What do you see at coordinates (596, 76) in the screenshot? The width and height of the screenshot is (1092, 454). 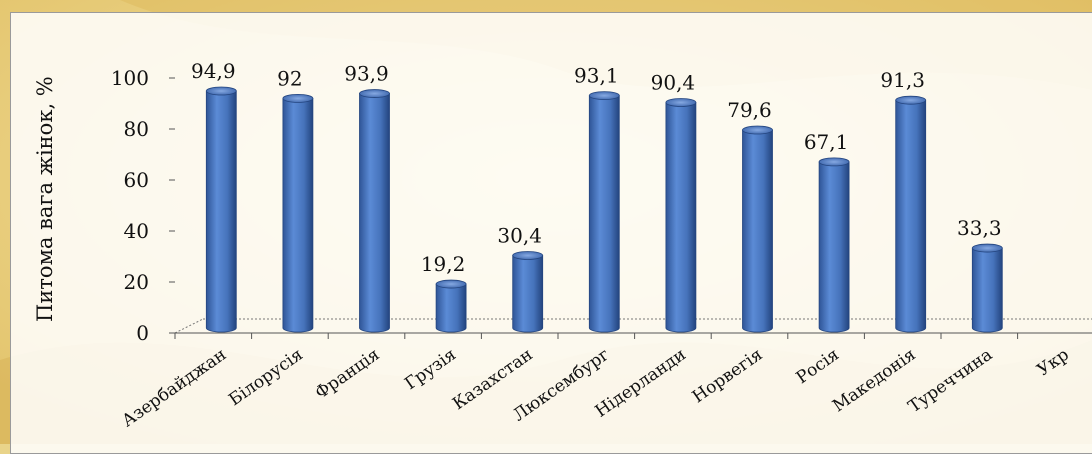 I see `data-label: 93,1` at bounding box center [596, 76].